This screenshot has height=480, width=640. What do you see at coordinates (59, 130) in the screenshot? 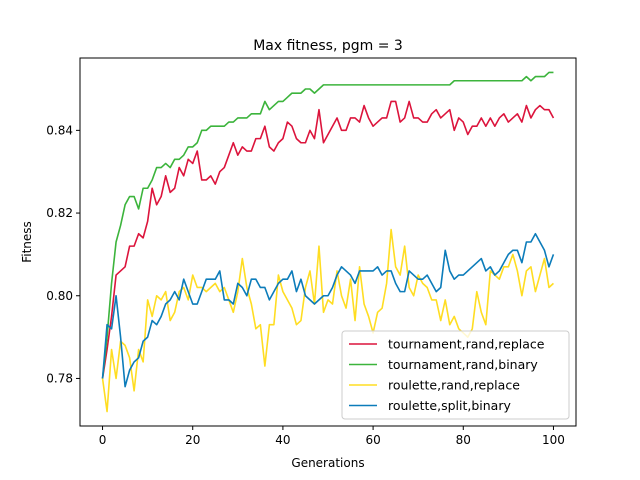
I see `y-tick-label: 0.84` at bounding box center [59, 130].